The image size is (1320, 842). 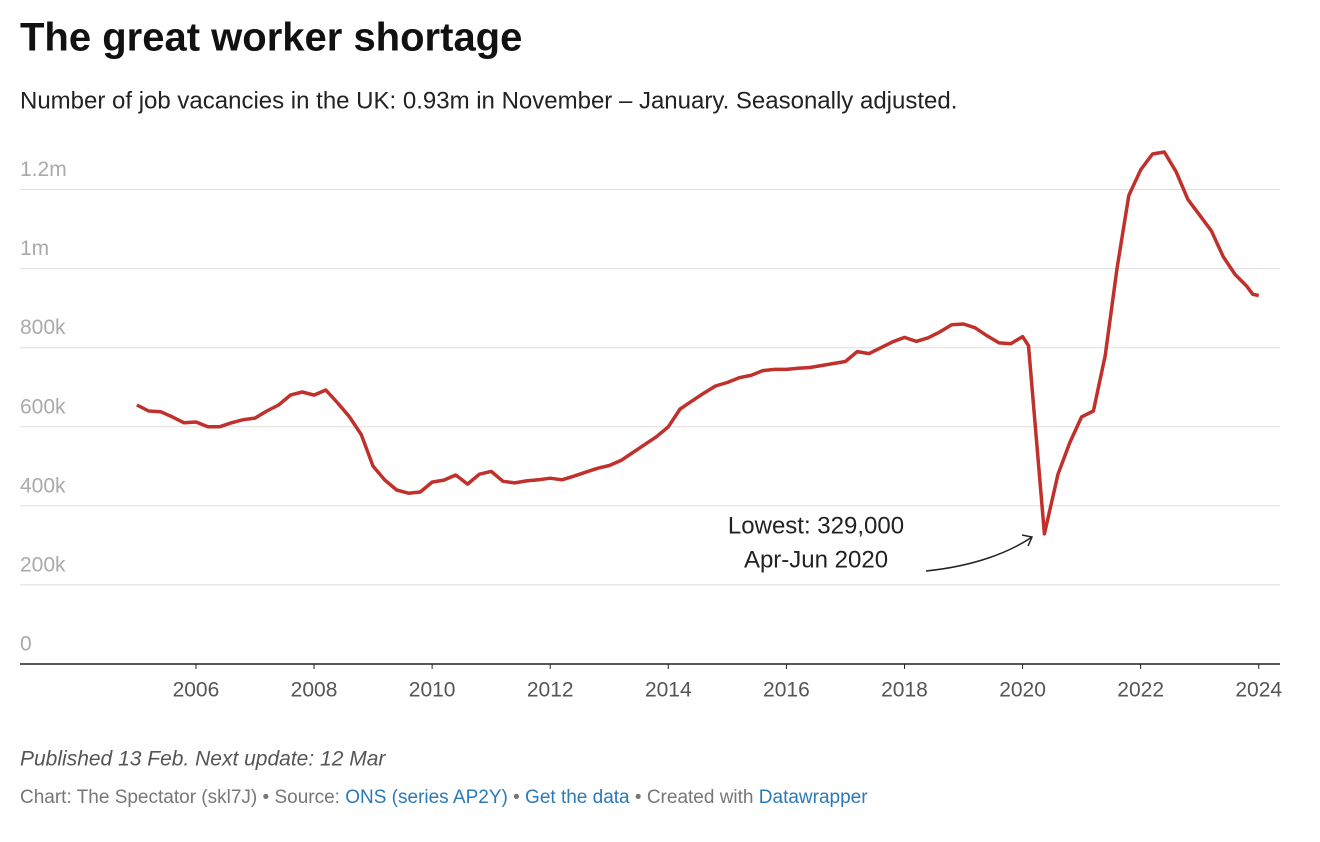 What do you see at coordinates (516, 797) in the screenshot?
I see `footer-text: •` at bounding box center [516, 797].